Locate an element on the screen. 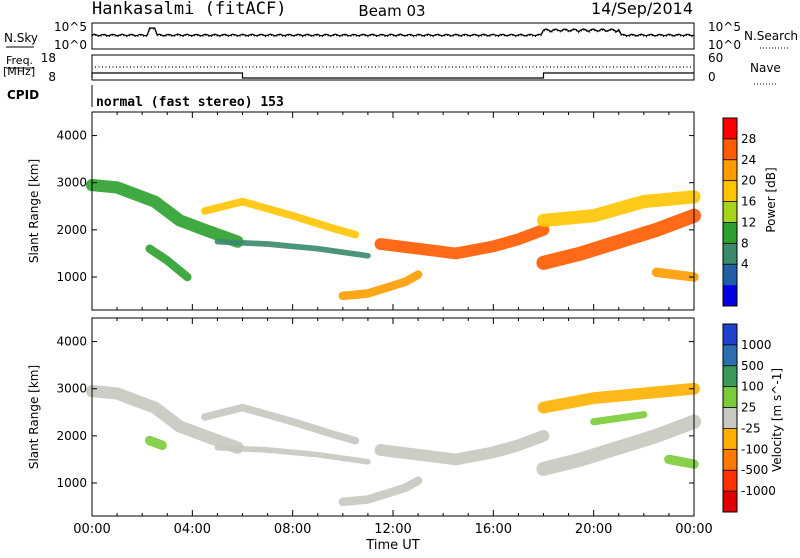 This screenshot has width=800, height=558. colorbar-tick-label: 4 is located at coordinates (745, 264).